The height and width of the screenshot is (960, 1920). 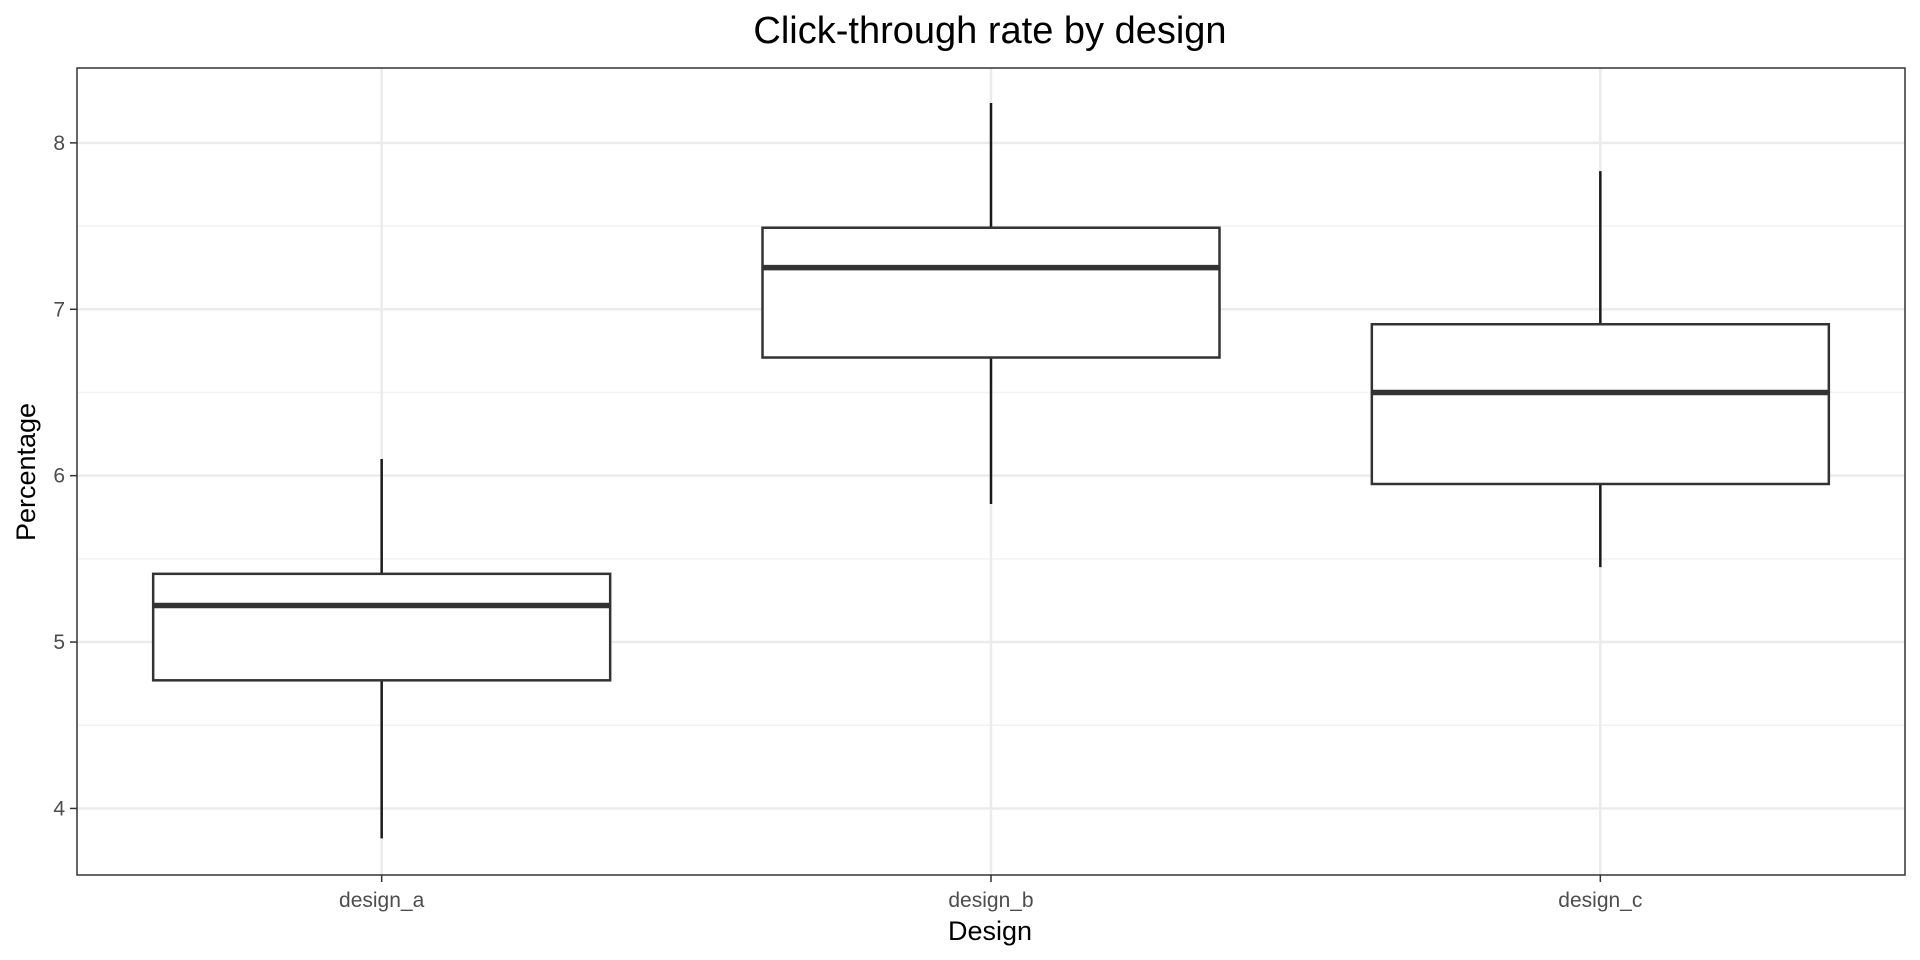 I want to click on y-tick-label: 6, so click(x=59, y=476).